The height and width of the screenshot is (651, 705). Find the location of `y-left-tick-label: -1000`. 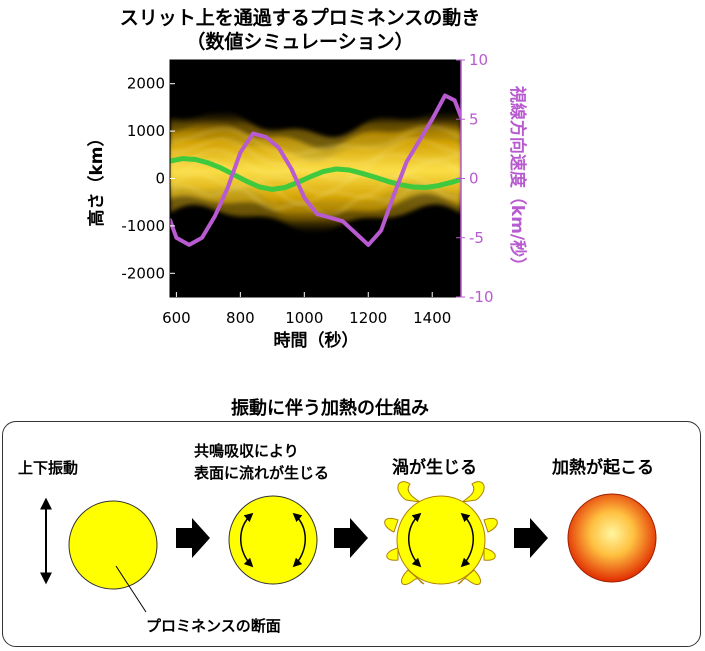

y-left-tick-label: -1000 is located at coordinates (143, 226).